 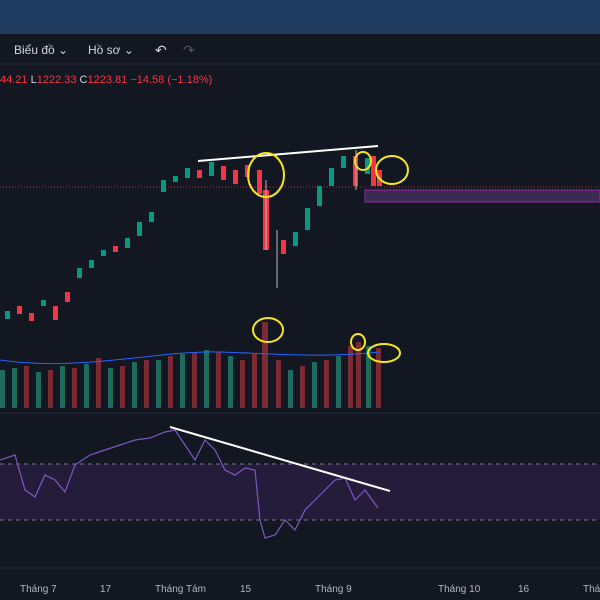 What do you see at coordinates (246, 589) in the screenshot?
I see `time-label: 15` at bounding box center [246, 589].